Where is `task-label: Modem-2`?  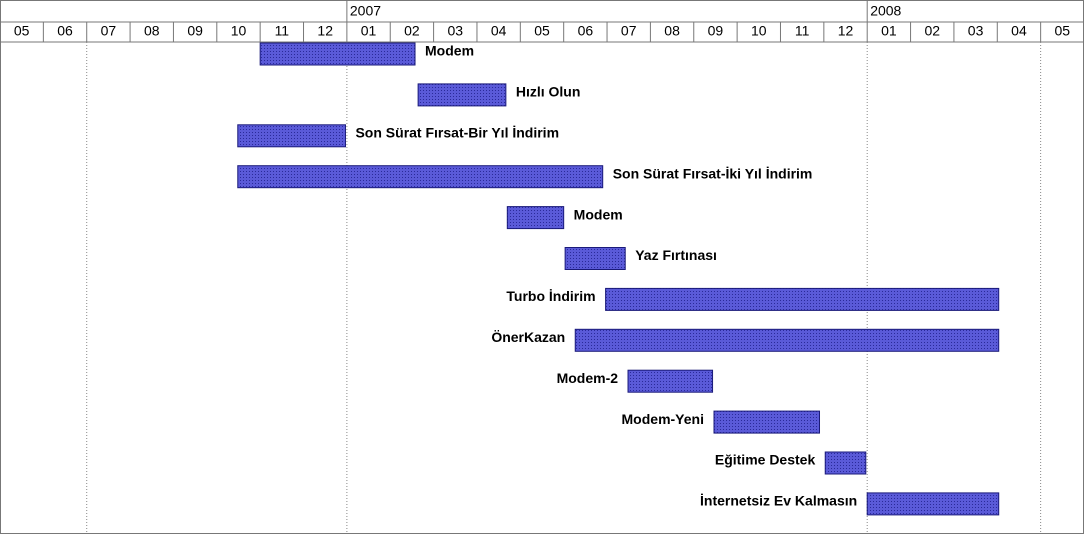
task-label: Modem-2 is located at coordinates (588, 378).